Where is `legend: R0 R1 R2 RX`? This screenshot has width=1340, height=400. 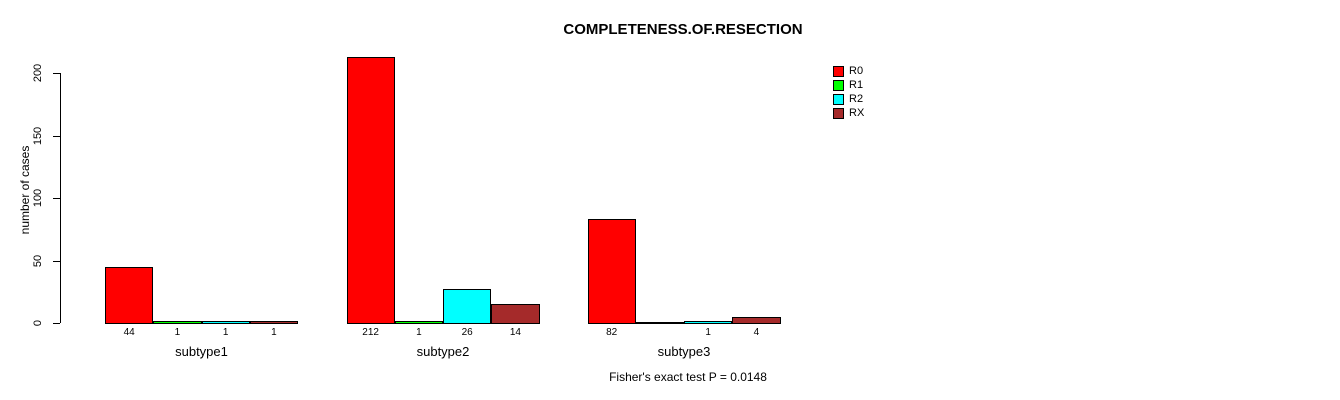 legend: R0 R1 R2 RX is located at coordinates (848, 92).